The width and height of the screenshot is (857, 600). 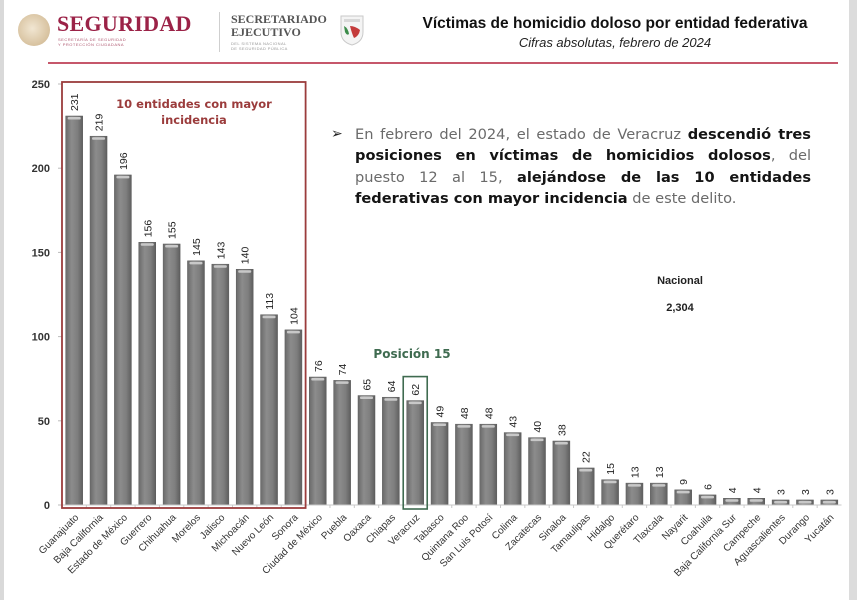 What do you see at coordinates (319, 366) in the screenshot?
I see `data-label: 76` at bounding box center [319, 366].